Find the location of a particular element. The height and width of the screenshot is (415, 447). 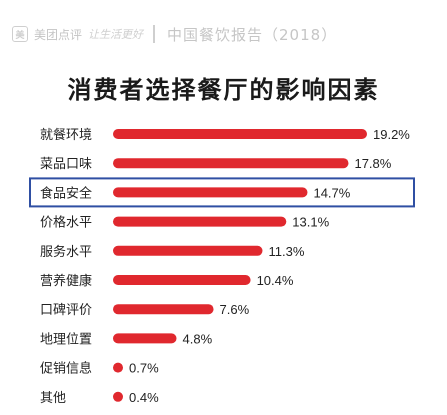

value-label: 14.7% is located at coordinates (331, 192).